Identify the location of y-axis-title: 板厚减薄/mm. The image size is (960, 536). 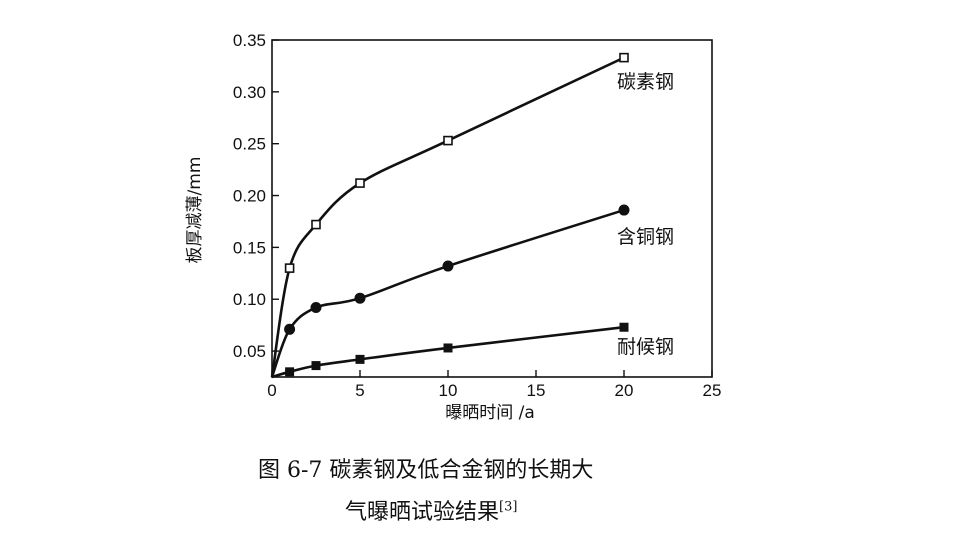
(195, 210).